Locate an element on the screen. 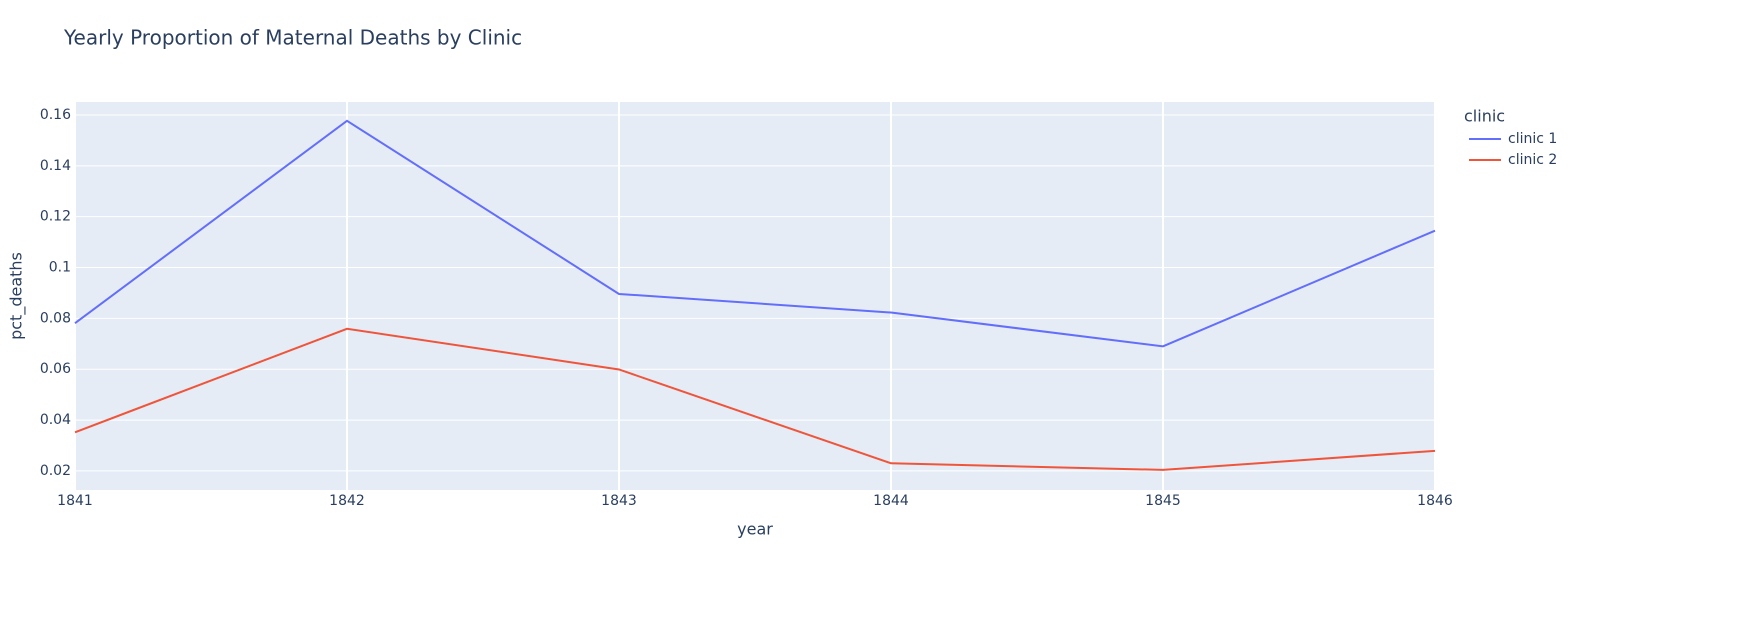  y-tick-label: 0.16 is located at coordinates (55, 115).